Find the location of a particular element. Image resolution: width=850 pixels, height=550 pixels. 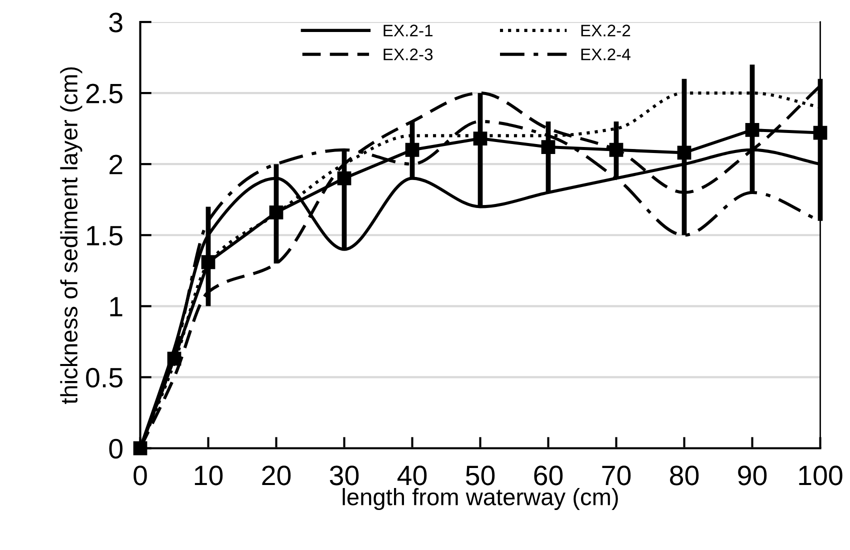

y-tick-label: 0.5 is located at coordinates (104, 378).